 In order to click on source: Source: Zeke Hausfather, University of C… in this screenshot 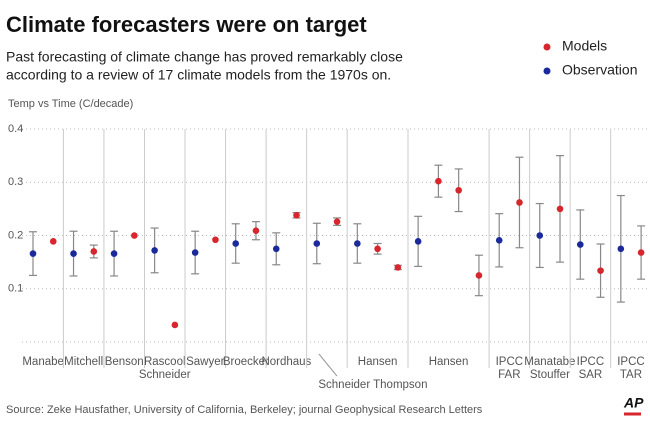, I will do `click(244, 410)`.